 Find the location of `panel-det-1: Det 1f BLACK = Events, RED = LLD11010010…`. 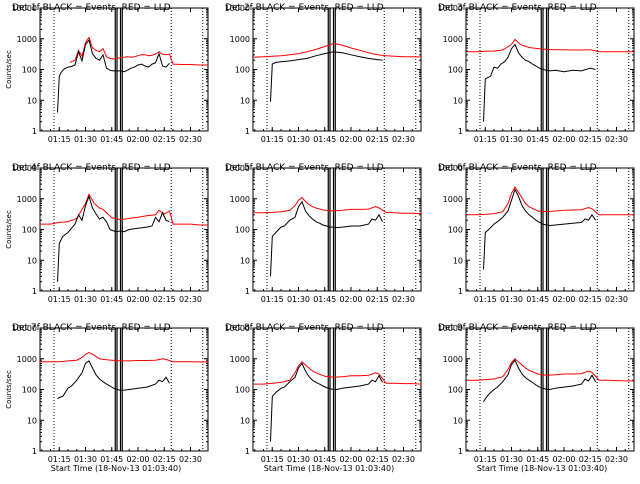

panel-det-1: Det 1f BLACK = Events, RED = LLD11010010… is located at coordinates (107, 73).